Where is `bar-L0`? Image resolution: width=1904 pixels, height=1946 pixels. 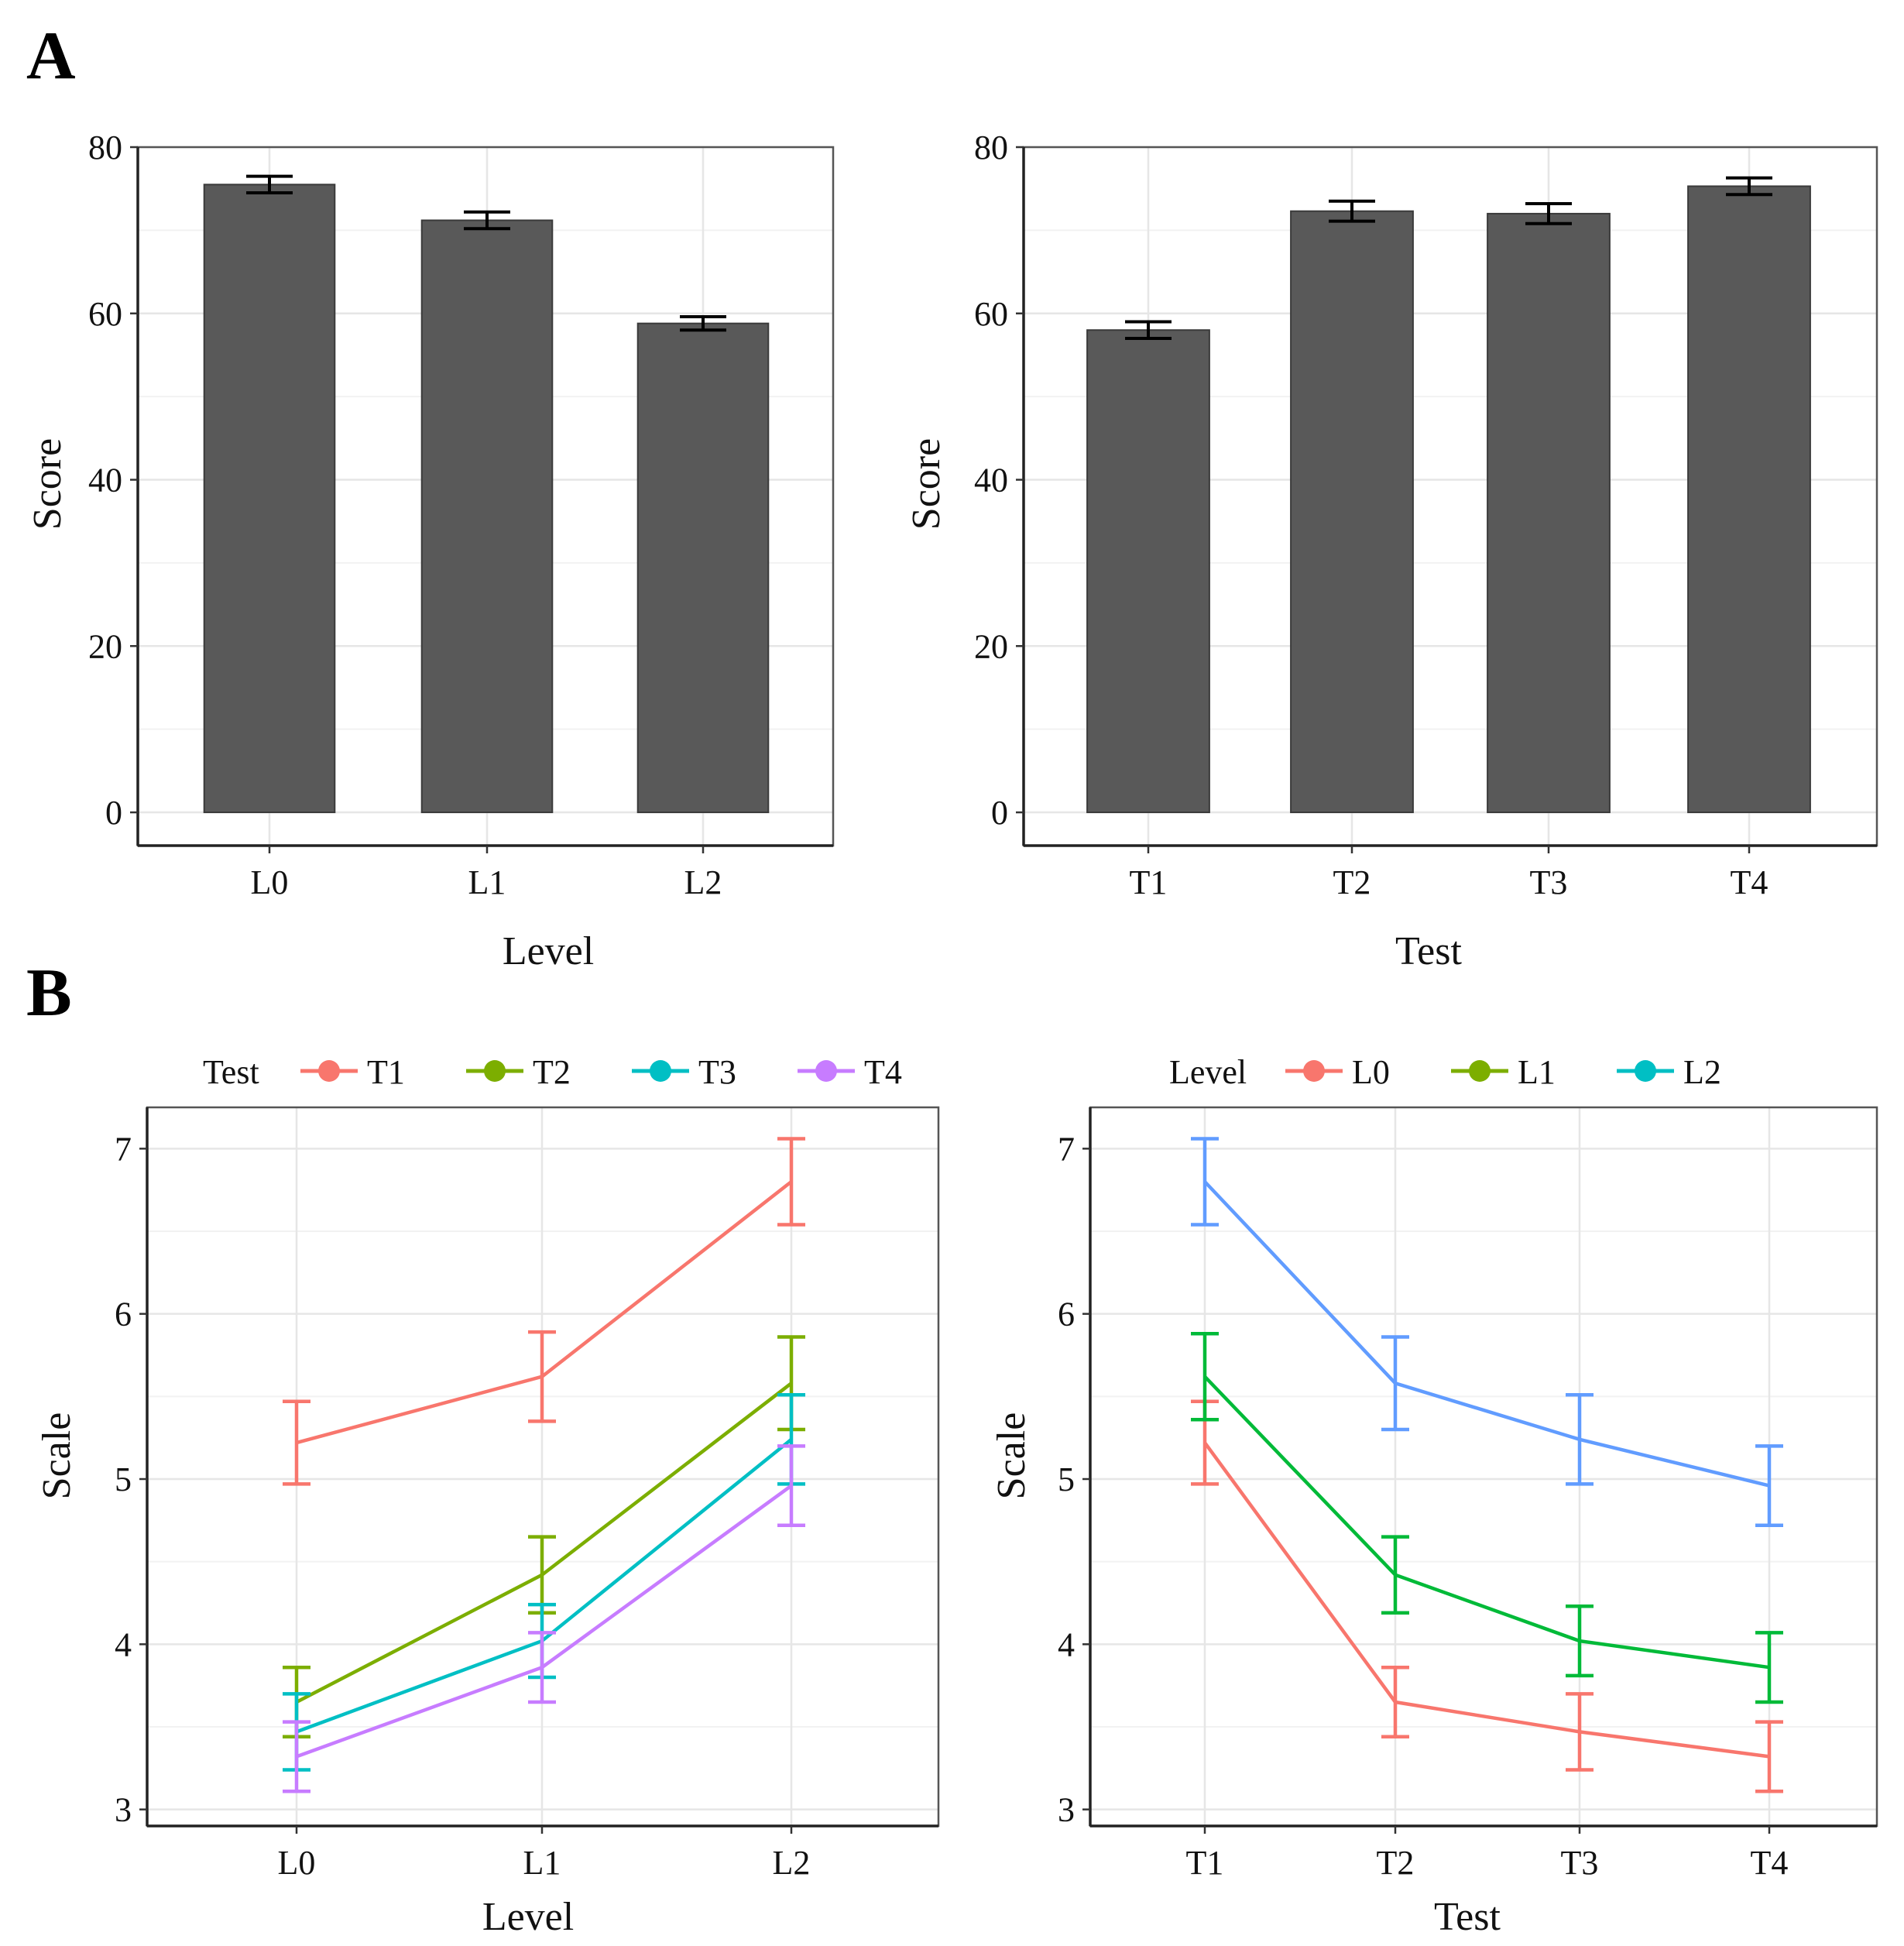
bar-L0 is located at coordinates (270, 499).